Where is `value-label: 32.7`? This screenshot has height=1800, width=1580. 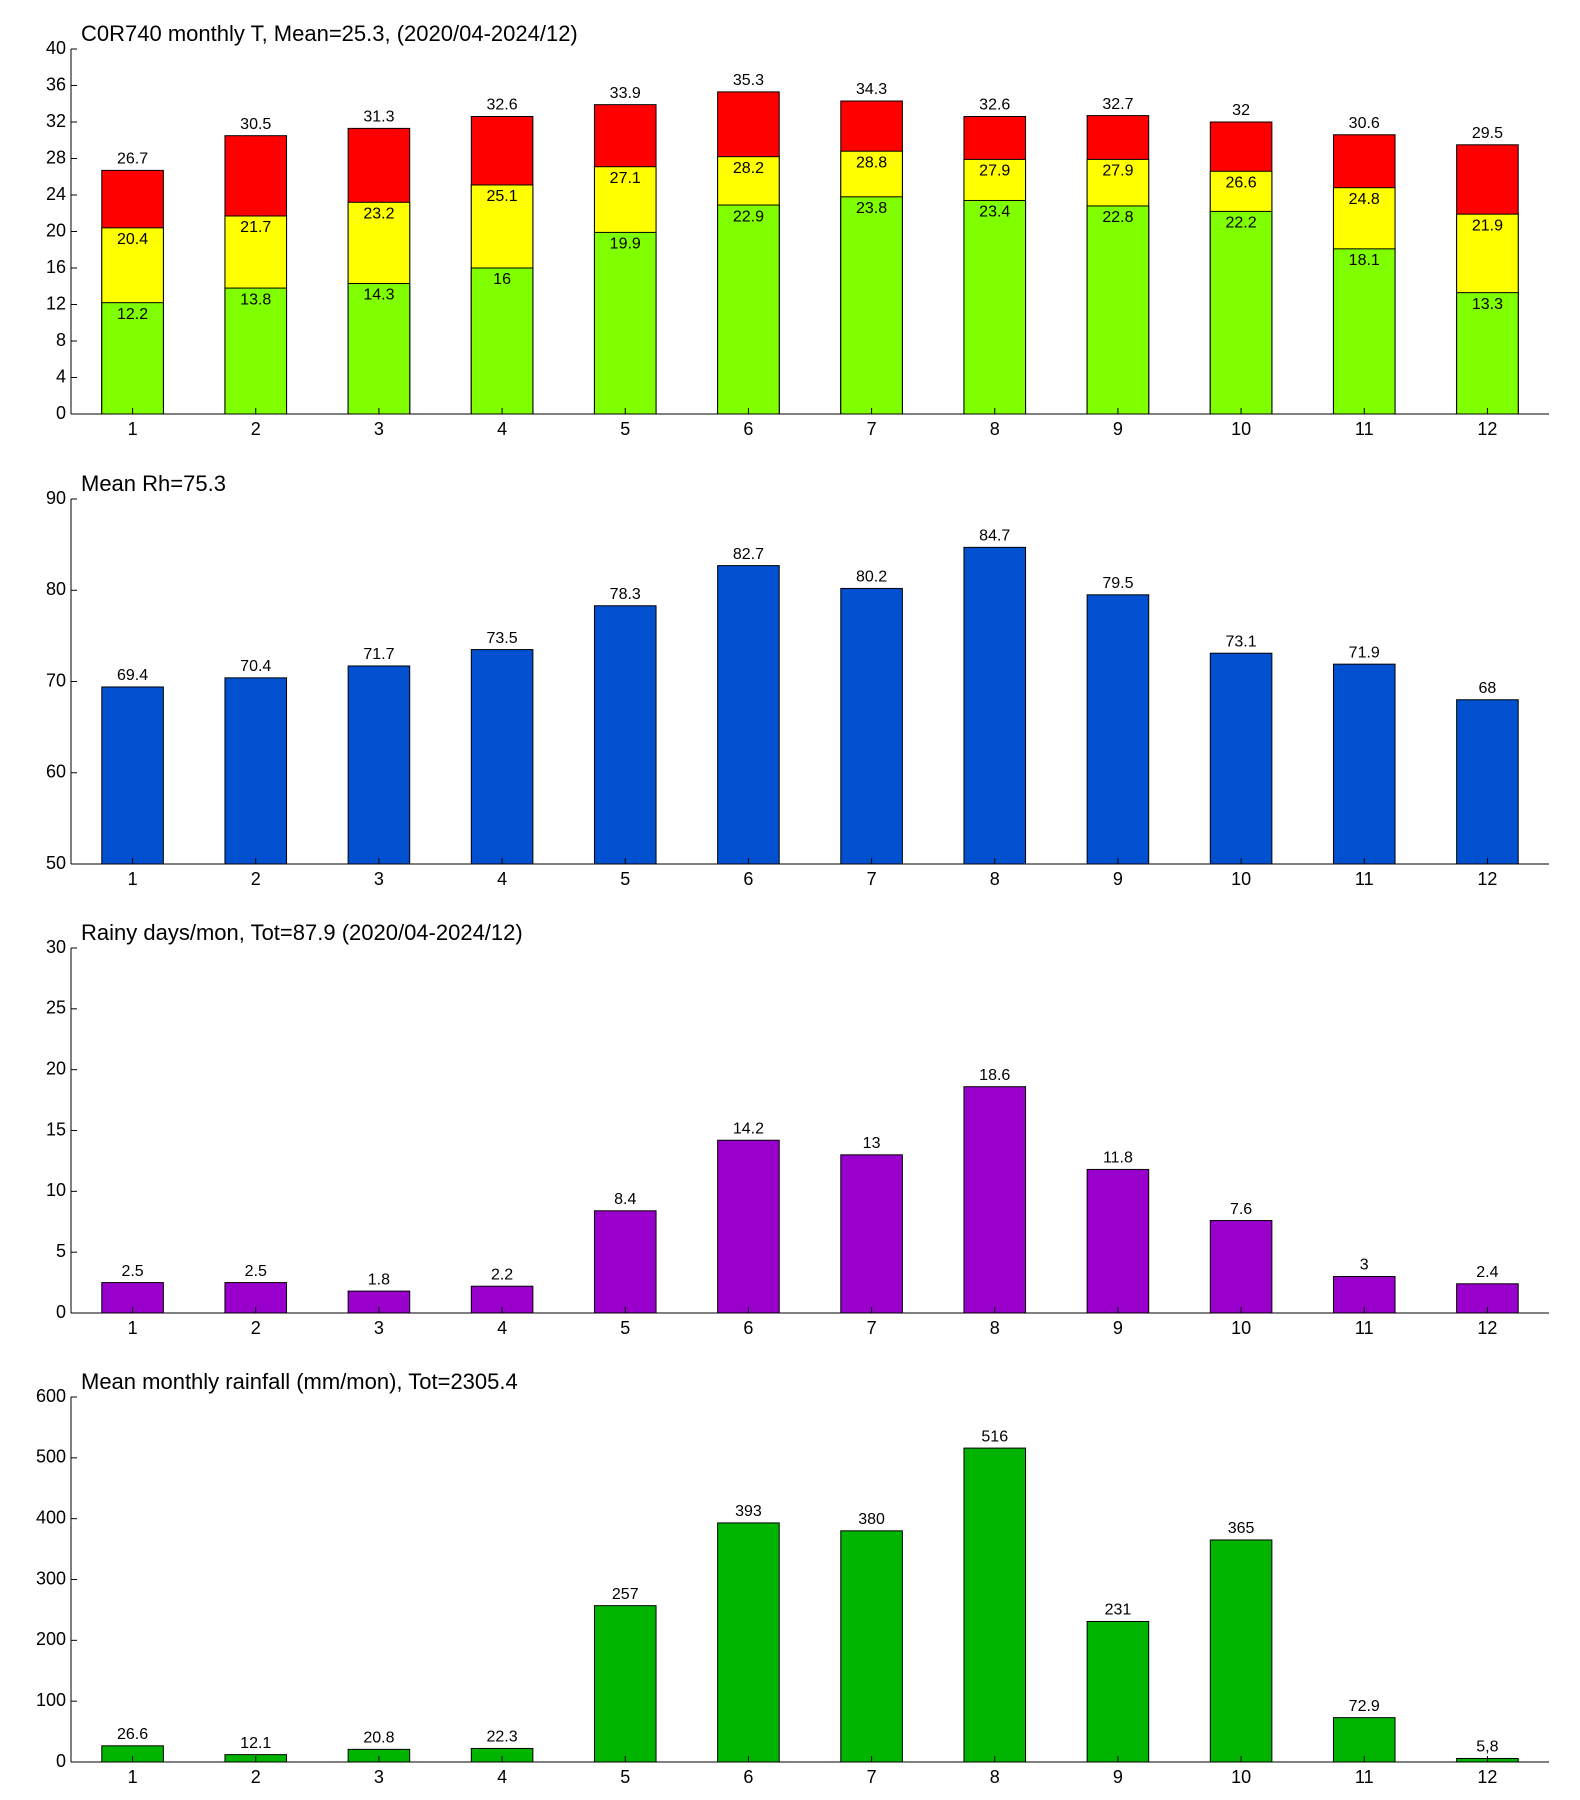 value-label: 32.7 is located at coordinates (1117, 104).